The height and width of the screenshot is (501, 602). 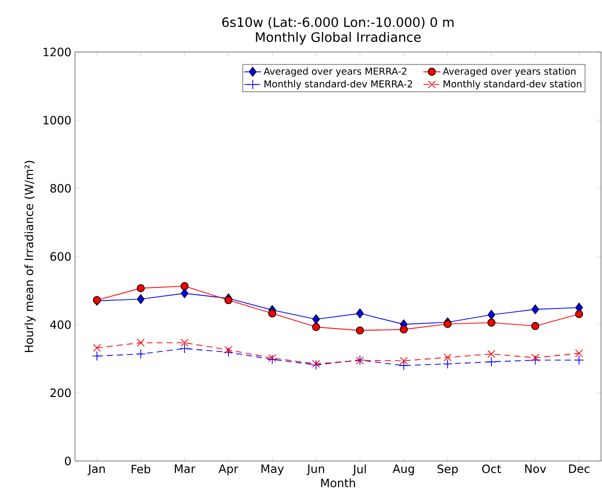 What do you see at coordinates (185, 469) in the screenshot?
I see `x-tick-label: Mar` at bounding box center [185, 469].